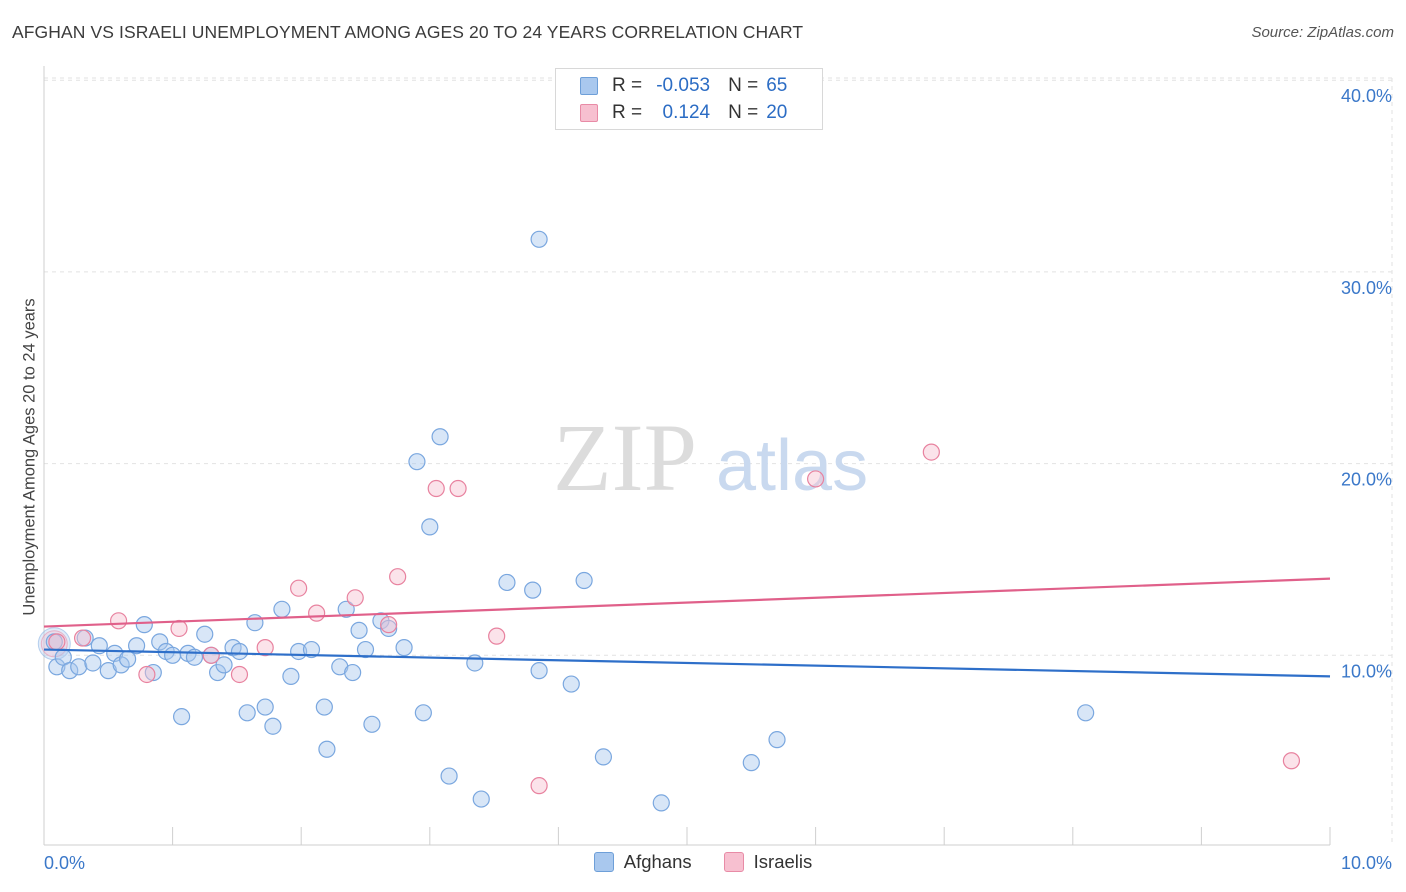  Describe the element at coordinates (1366, 671) in the screenshot. I see `y-tick-label: 10.0%` at that location.